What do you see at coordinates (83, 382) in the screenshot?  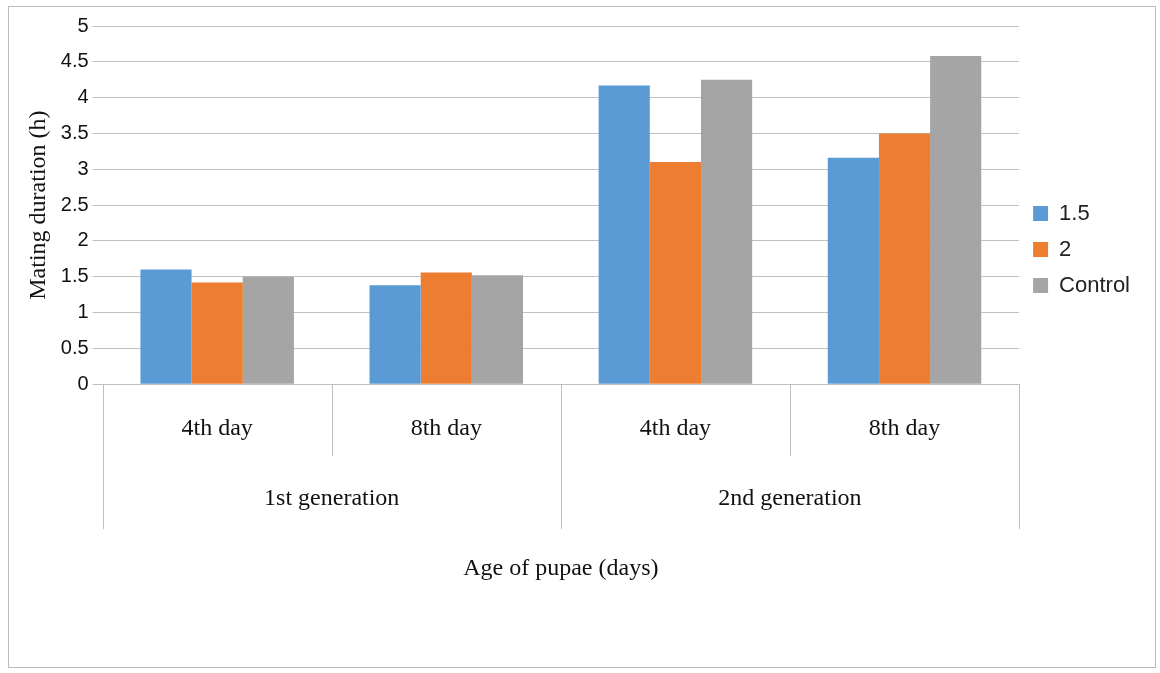 I see `y-tick-label: 0` at bounding box center [83, 382].